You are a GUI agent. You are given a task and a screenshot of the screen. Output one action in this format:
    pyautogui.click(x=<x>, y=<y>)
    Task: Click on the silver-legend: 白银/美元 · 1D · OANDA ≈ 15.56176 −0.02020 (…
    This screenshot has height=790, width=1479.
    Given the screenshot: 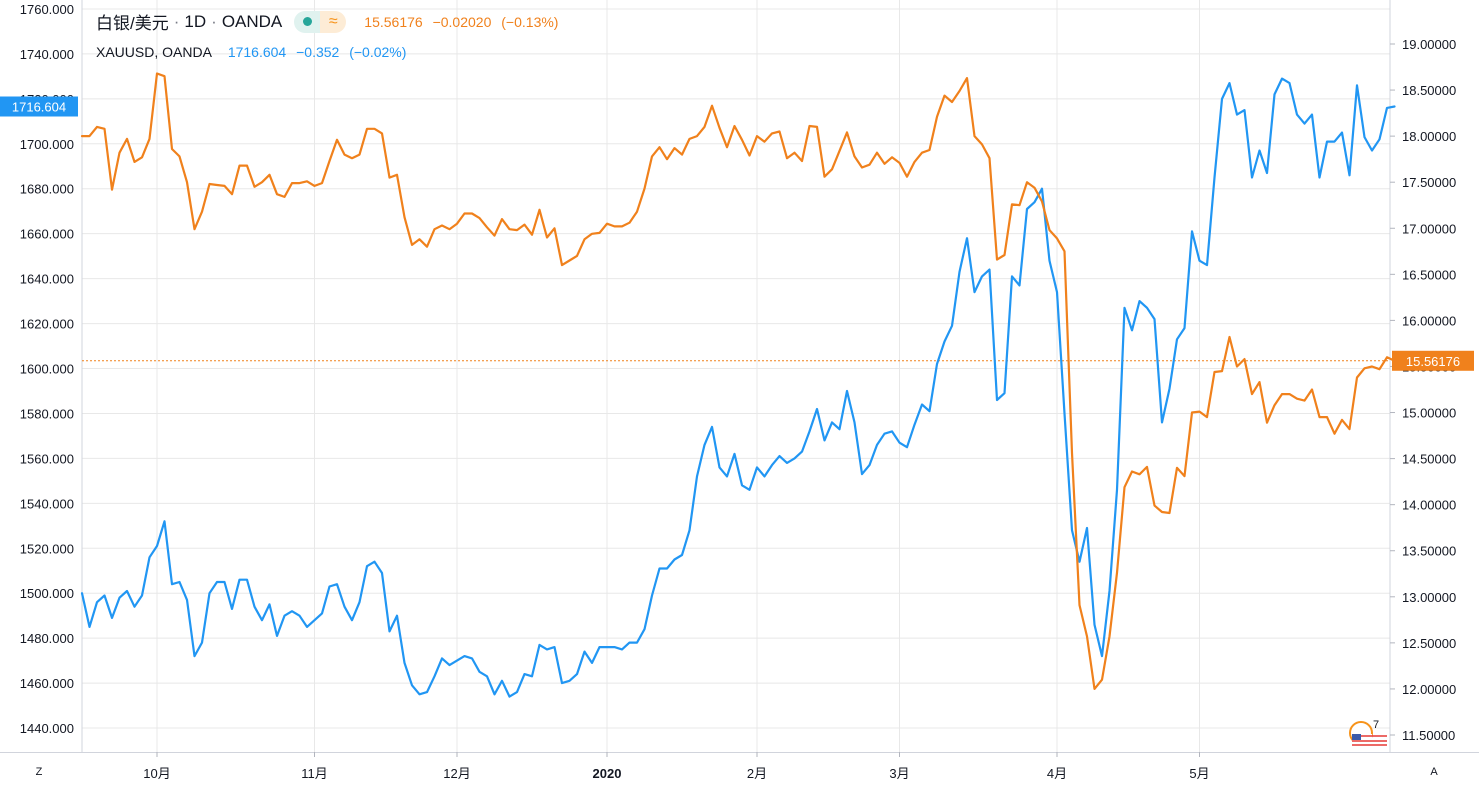 What is the action you would take?
    pyautogui.click(x=330, y=21)
    